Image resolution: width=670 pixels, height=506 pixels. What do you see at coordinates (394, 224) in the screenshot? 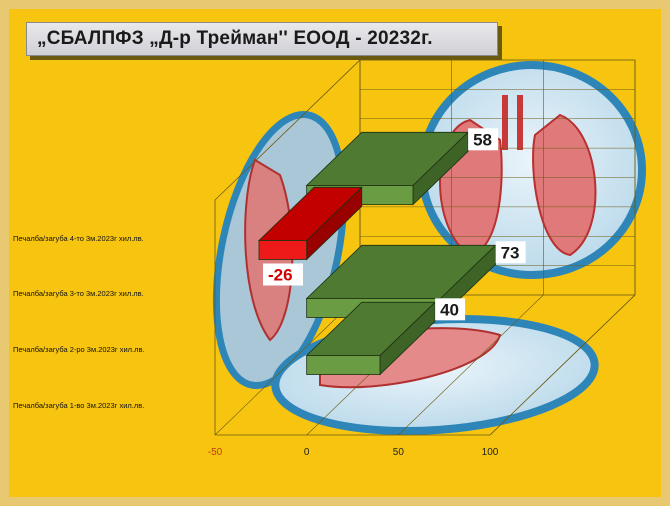
I see `data-labels: 58 -26 73 40` at bounding box center [394, 224].